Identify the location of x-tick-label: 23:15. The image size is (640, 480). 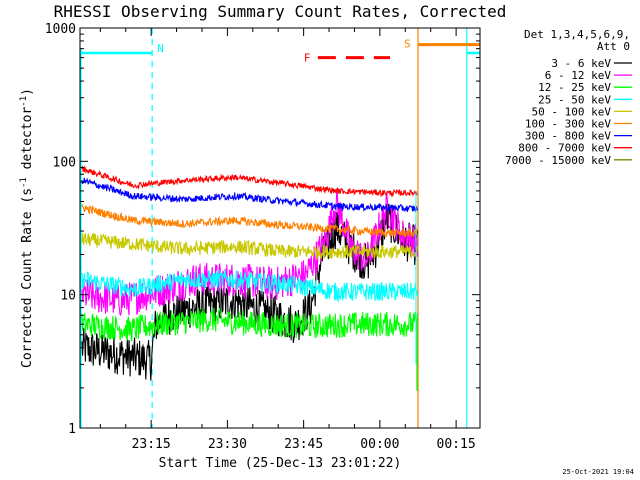
(151, 444).